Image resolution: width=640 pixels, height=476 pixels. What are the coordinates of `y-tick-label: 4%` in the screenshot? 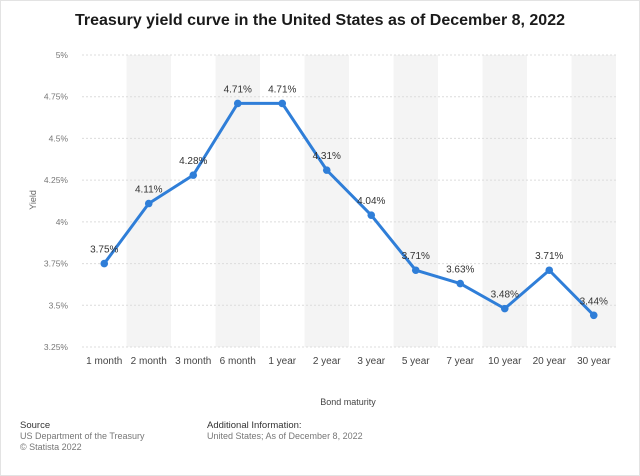 It's located at (62, 222).